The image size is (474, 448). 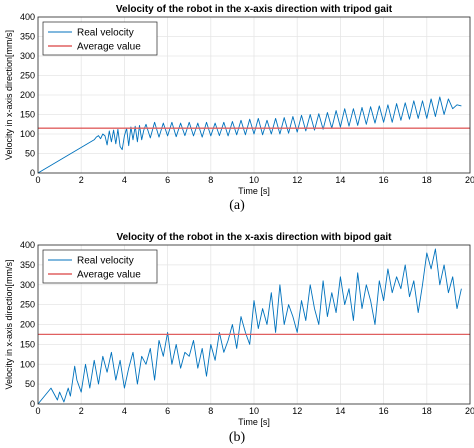 What do you see at coordinates (237, 437) in the screenshot?
I see `caption-b: (b)` at bounding box center [237, 437].